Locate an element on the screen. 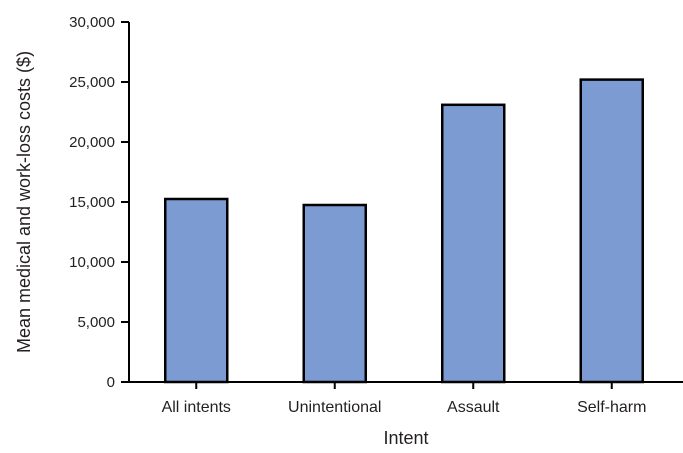  y-tick-label: 15,000 is located at coordinates (92, 202).